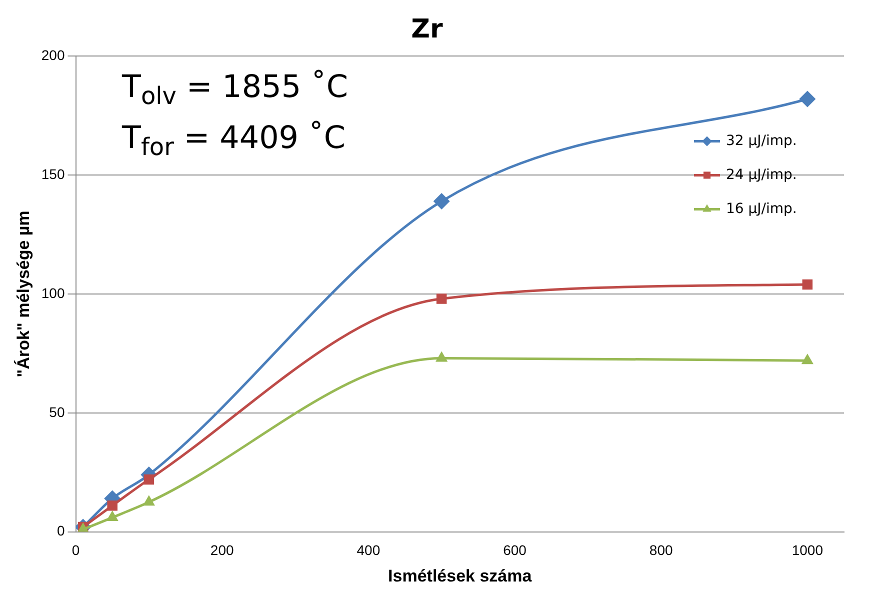 This screenshot has height=596, width=874. I want to click on y-tick-label: 50, so click(57, 412).